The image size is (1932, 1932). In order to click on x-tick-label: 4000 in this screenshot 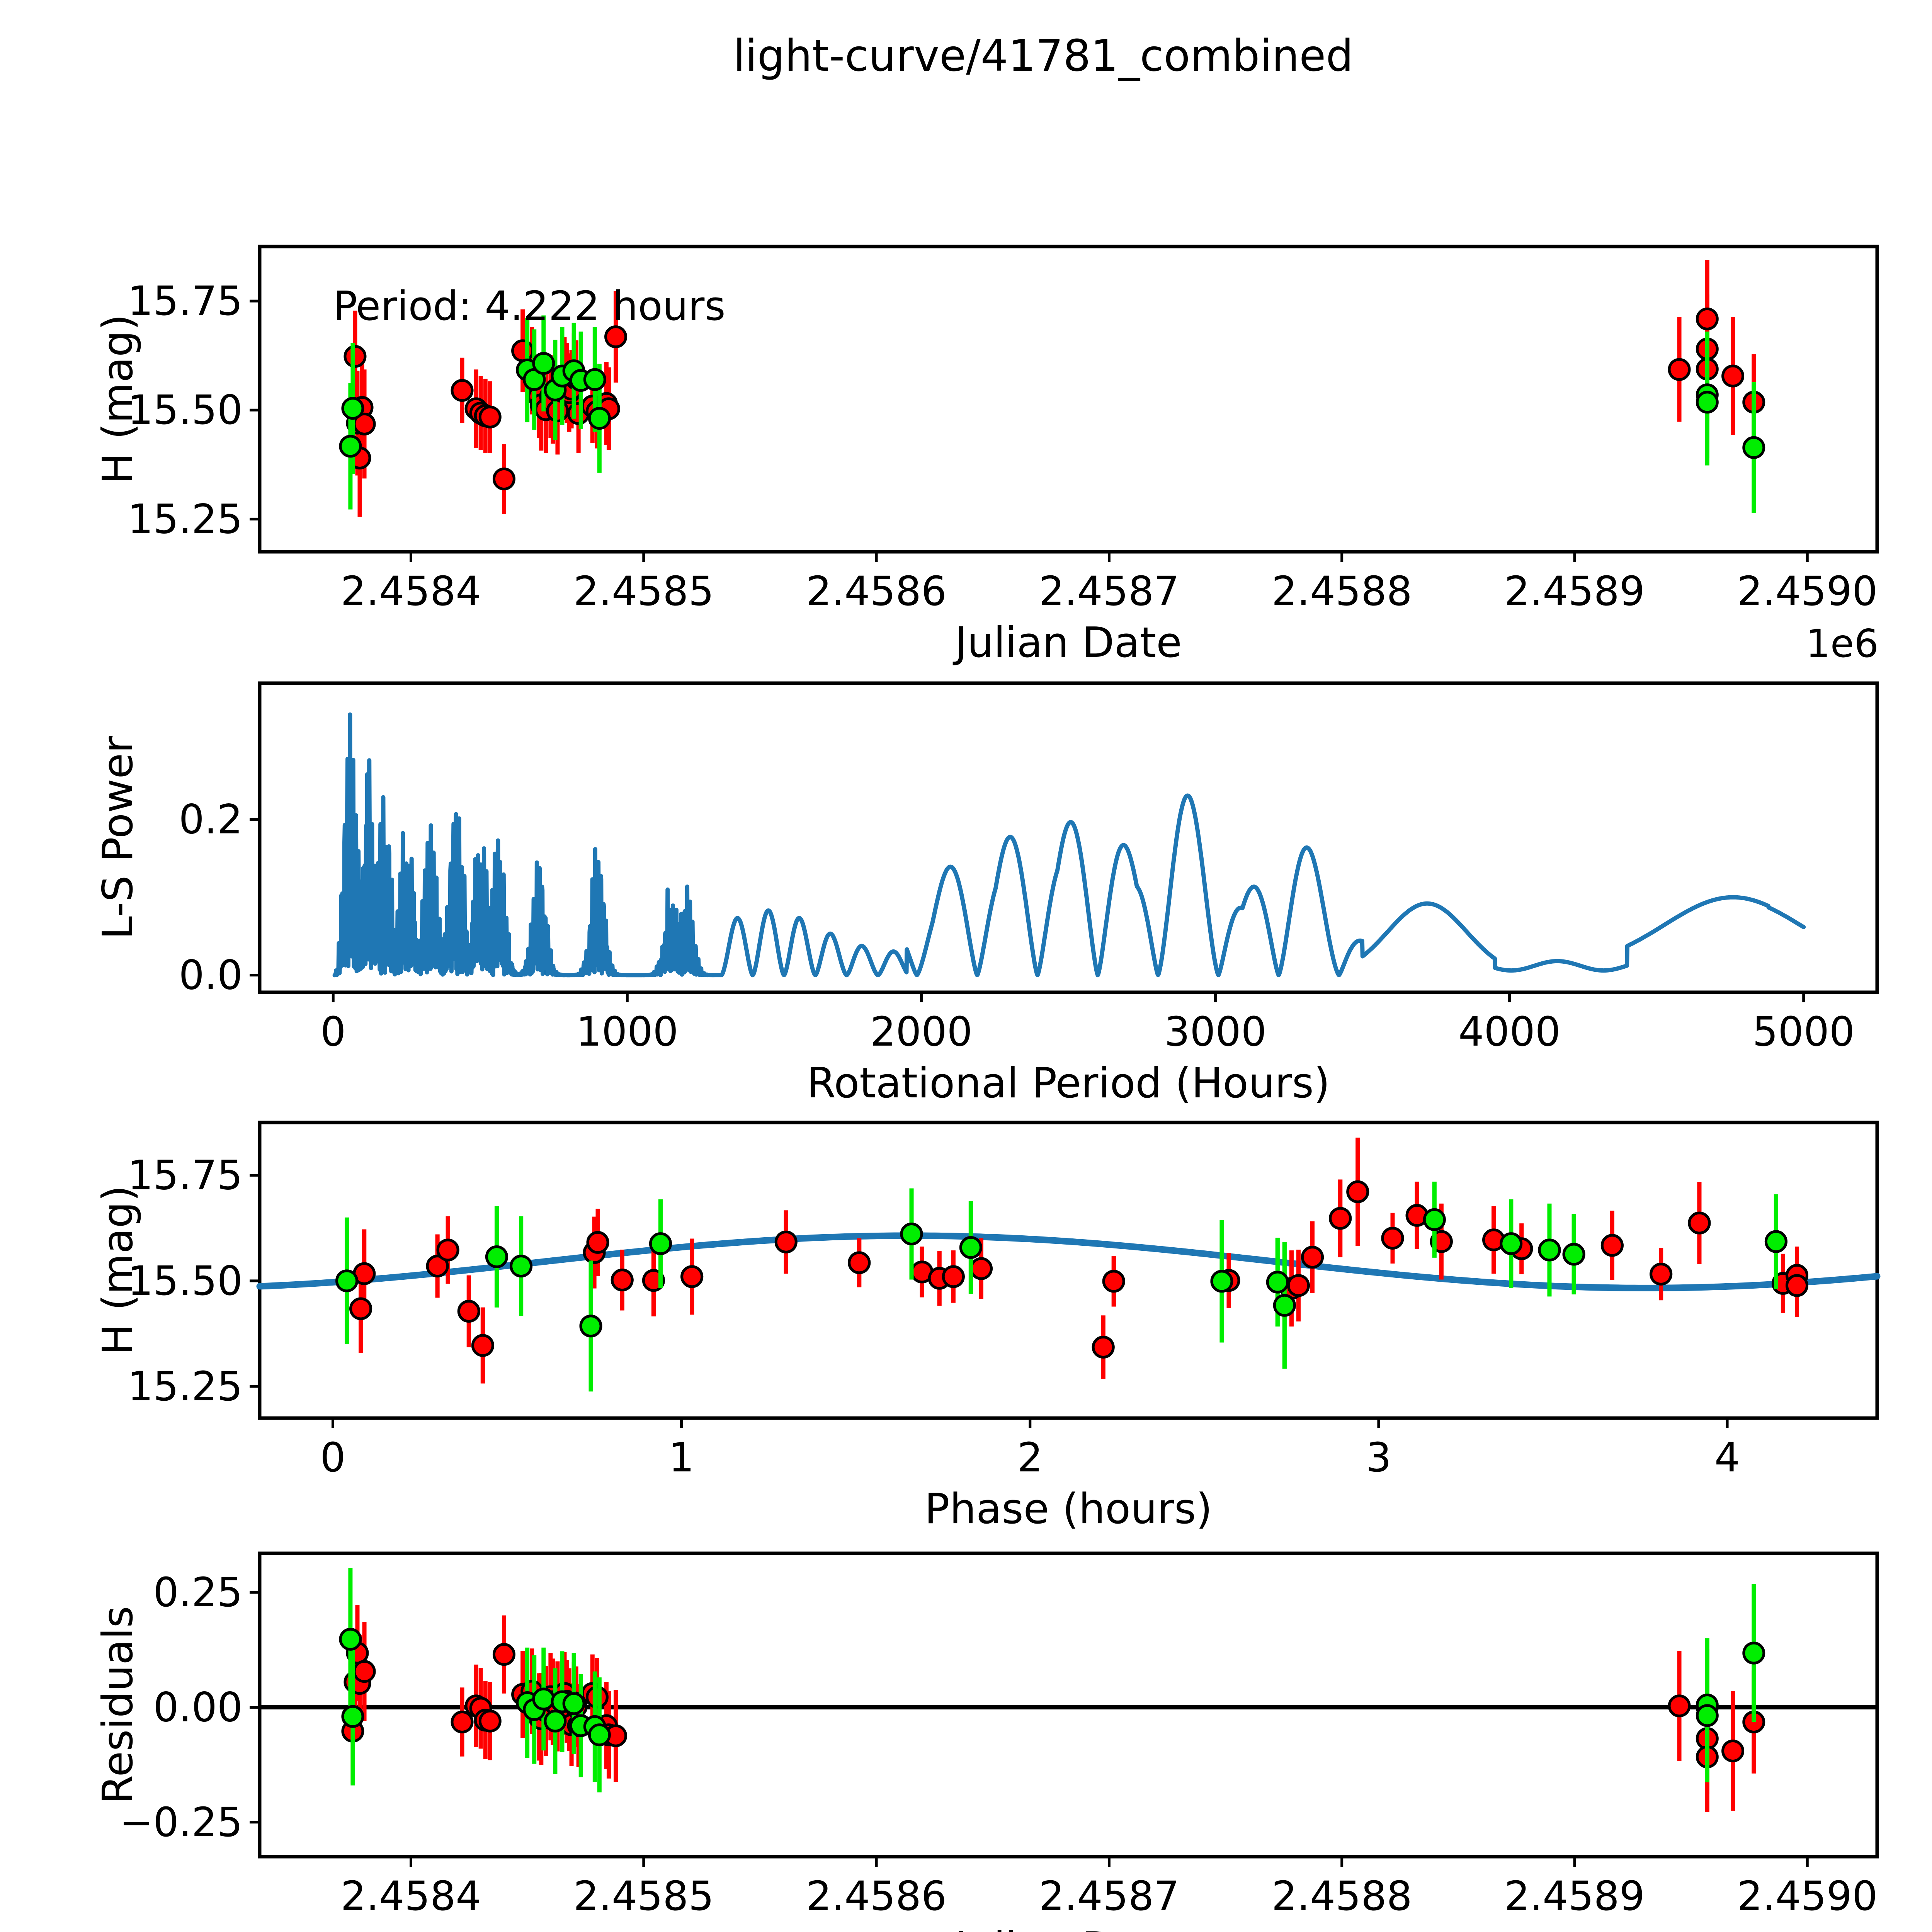, I will do `click(1510, 1031)`.